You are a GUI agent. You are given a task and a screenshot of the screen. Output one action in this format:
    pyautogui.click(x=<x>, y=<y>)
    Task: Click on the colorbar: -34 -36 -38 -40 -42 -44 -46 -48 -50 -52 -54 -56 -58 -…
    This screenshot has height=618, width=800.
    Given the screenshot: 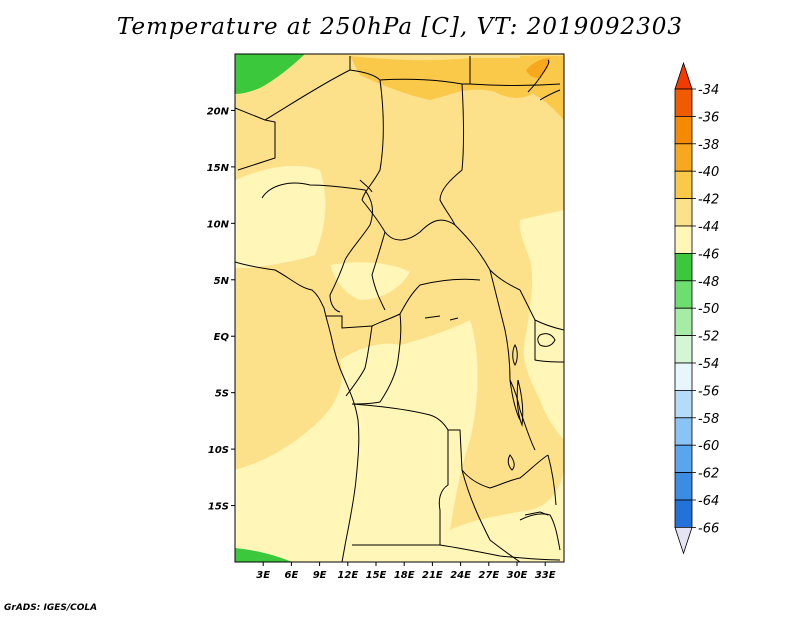 What is the action you would take?
    pyautogui.click(x=696, y=308)
    